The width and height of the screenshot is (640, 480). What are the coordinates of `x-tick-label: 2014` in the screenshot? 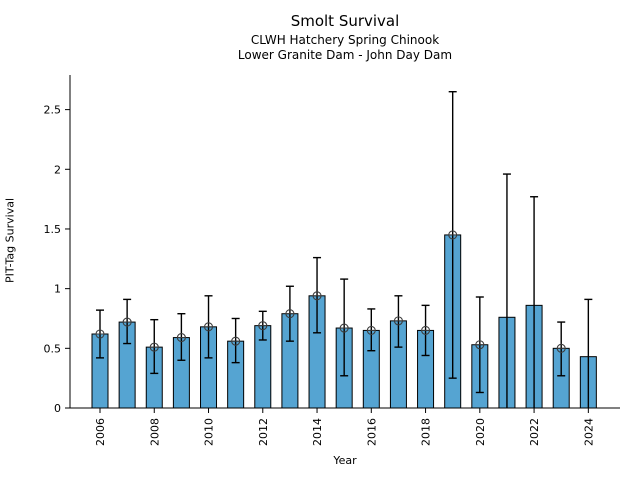 It's located at (317, 432).